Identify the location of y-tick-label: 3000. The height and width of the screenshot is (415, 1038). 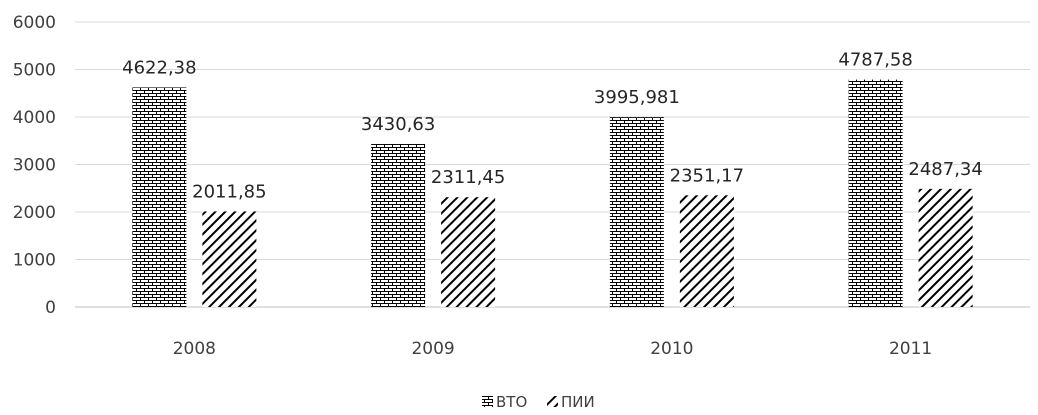
(34, 166).